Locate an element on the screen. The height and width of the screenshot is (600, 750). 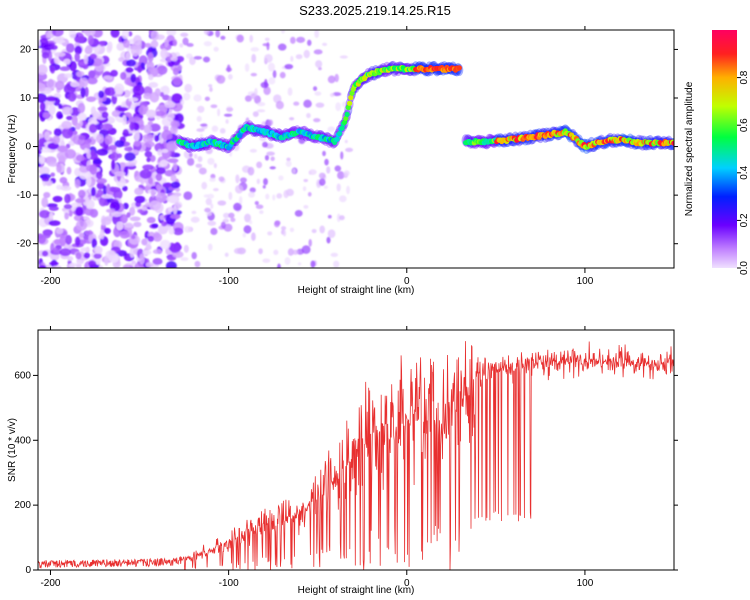
x-tick-label: -100 is located at coordinates (229, 281).